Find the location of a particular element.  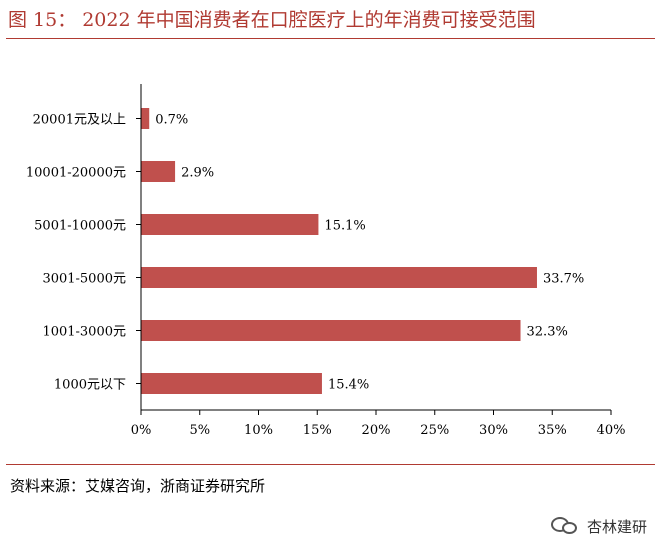

figure-title-text: 2022 年中国消费者在口腔医疗上的年消费可接受范围 is located at coordinates (309, 20).